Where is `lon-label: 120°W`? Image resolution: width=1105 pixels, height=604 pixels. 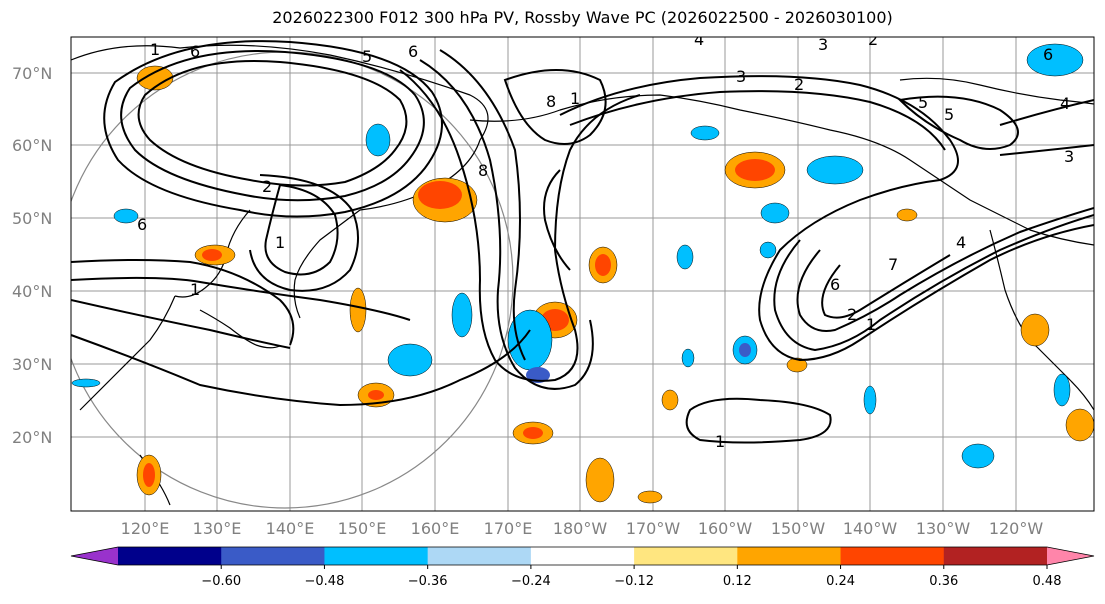 lon-label: 120°W is located at coordinates (1016, 528).